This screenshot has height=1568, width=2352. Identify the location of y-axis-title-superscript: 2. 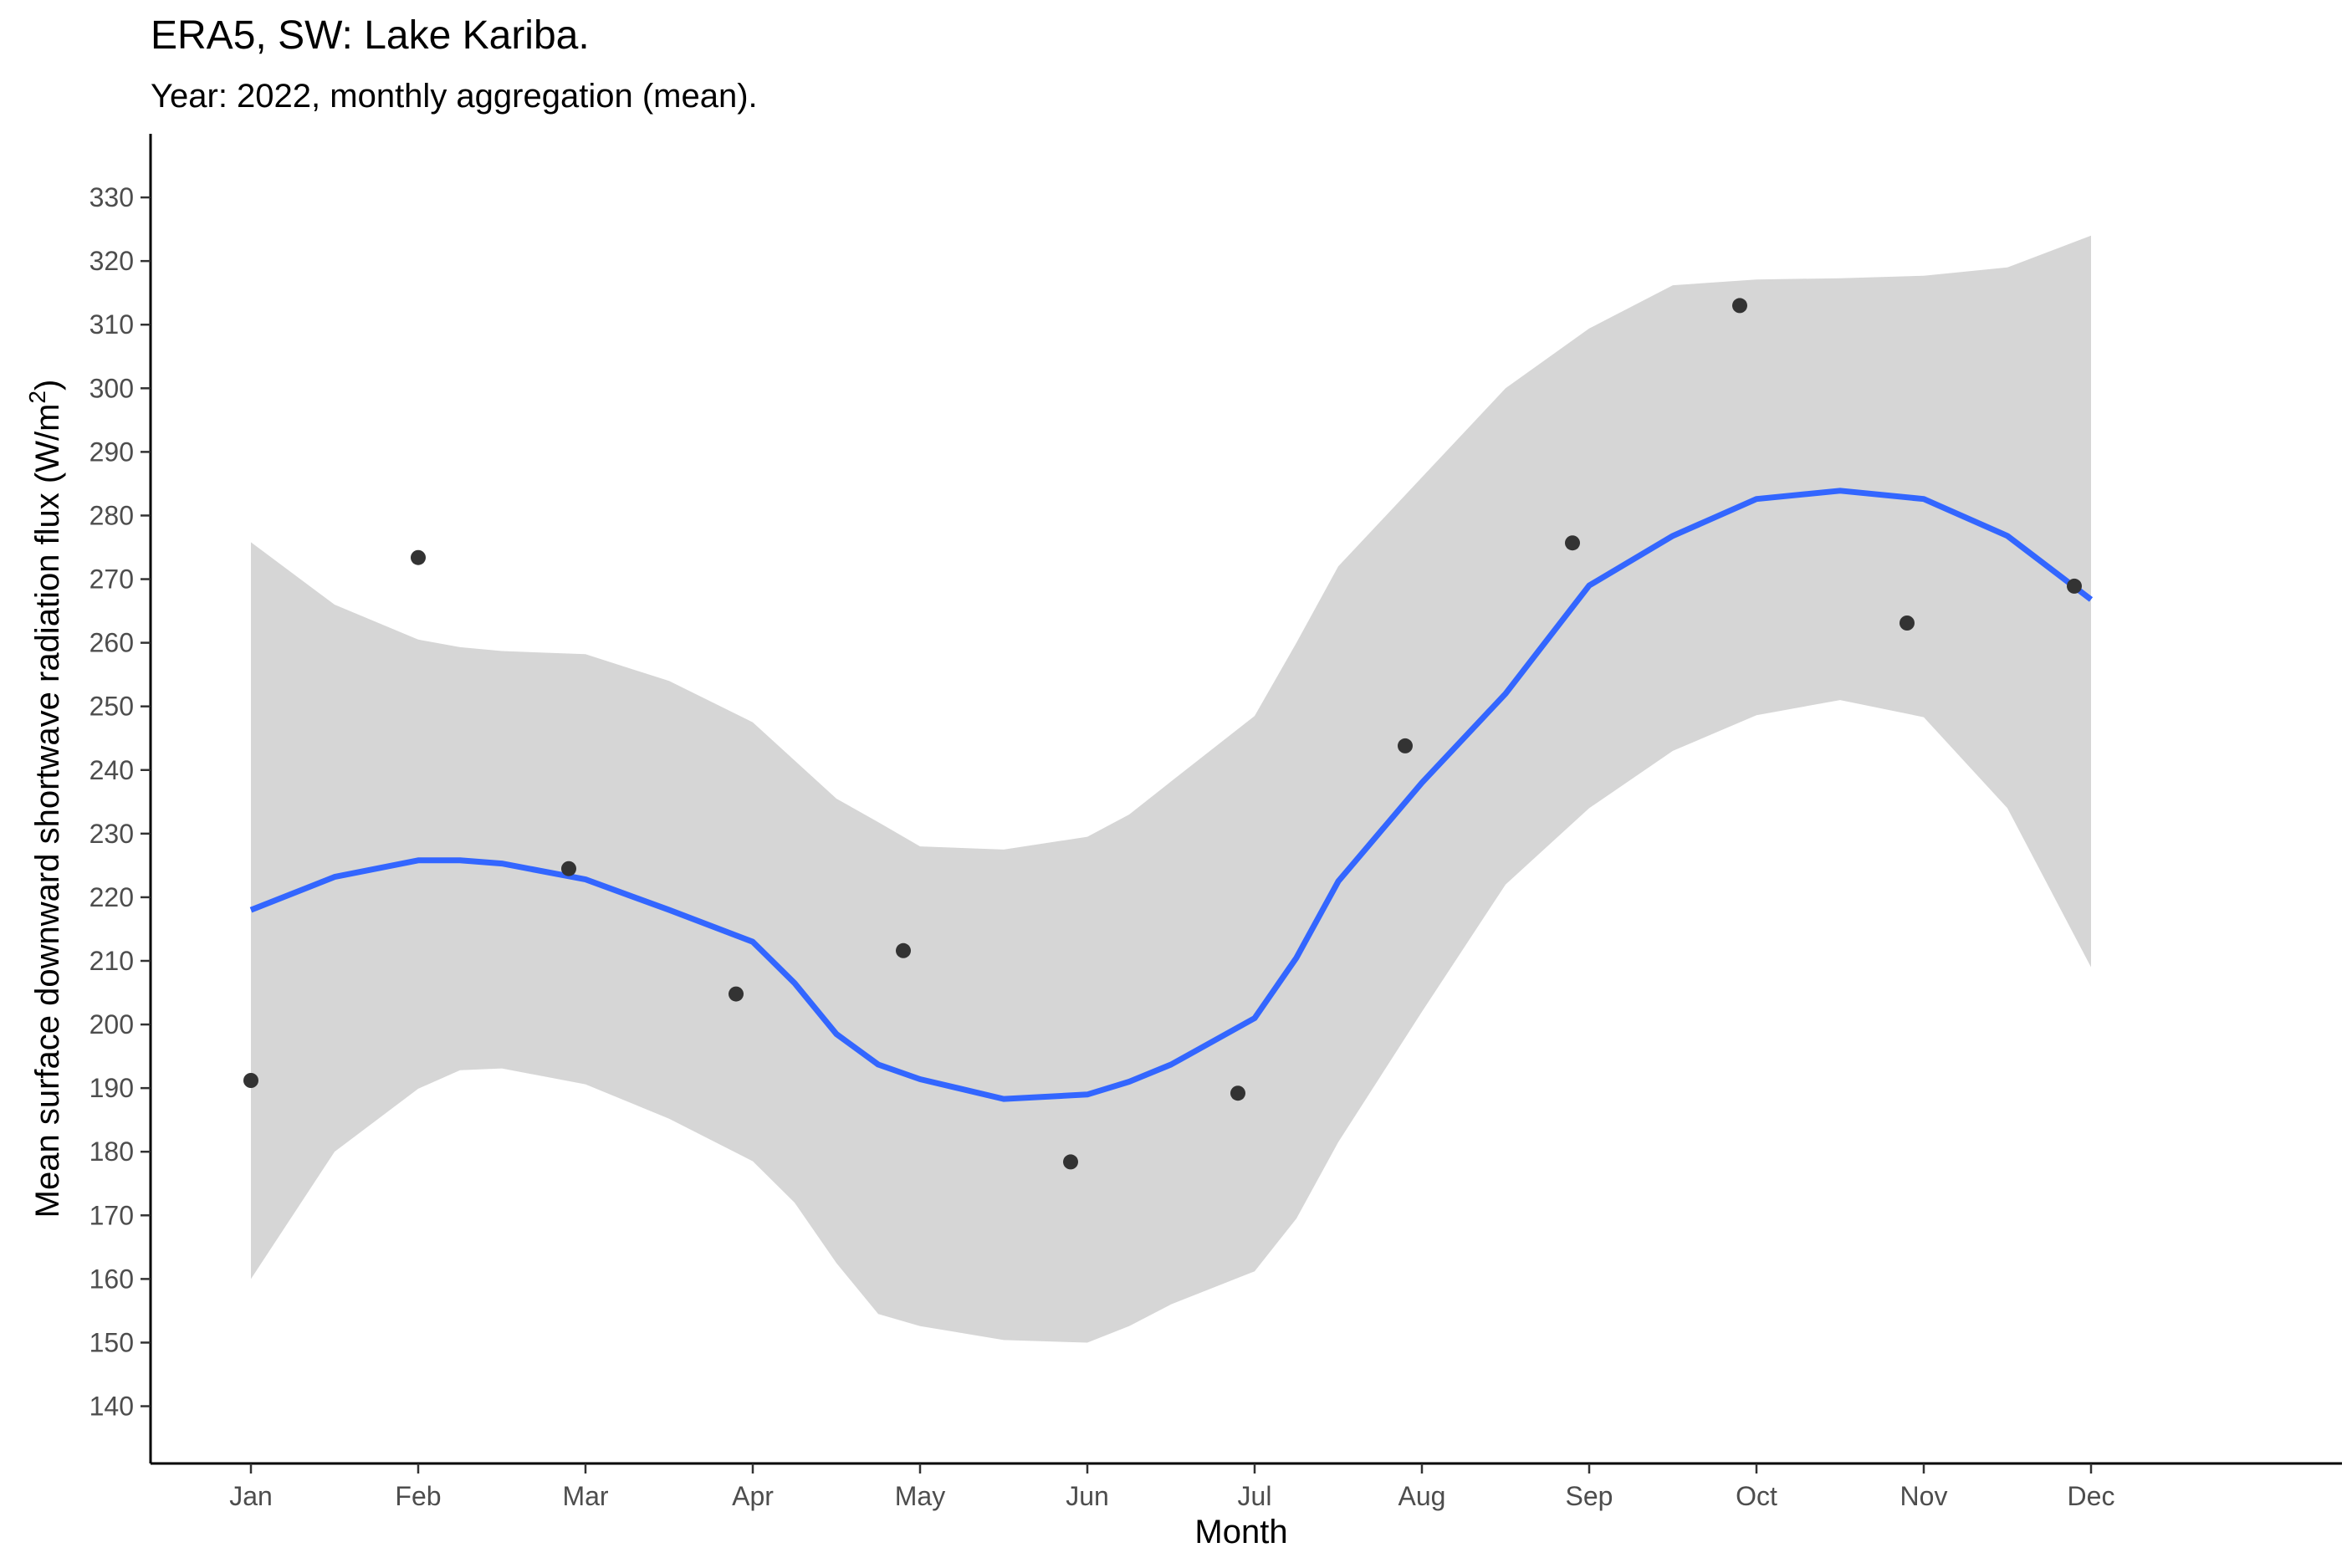
(37, 397).